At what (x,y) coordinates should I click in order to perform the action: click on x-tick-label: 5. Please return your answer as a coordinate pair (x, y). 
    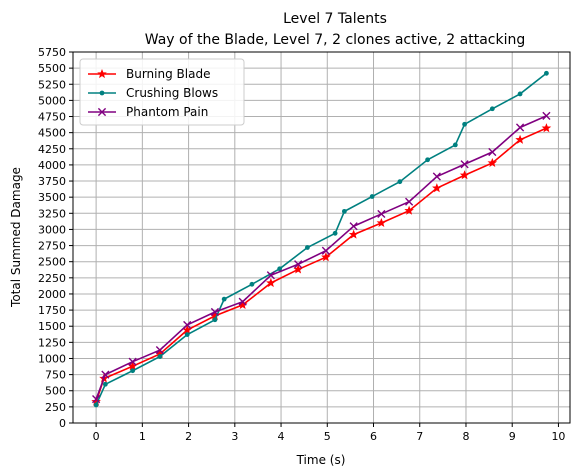
    Looking at the image, I should click on (327, 436).